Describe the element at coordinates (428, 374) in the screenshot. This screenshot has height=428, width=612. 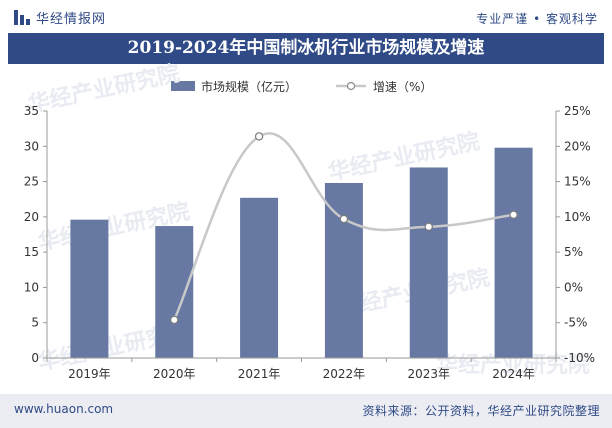
I see `x-tick-label: 2023年` at that location.